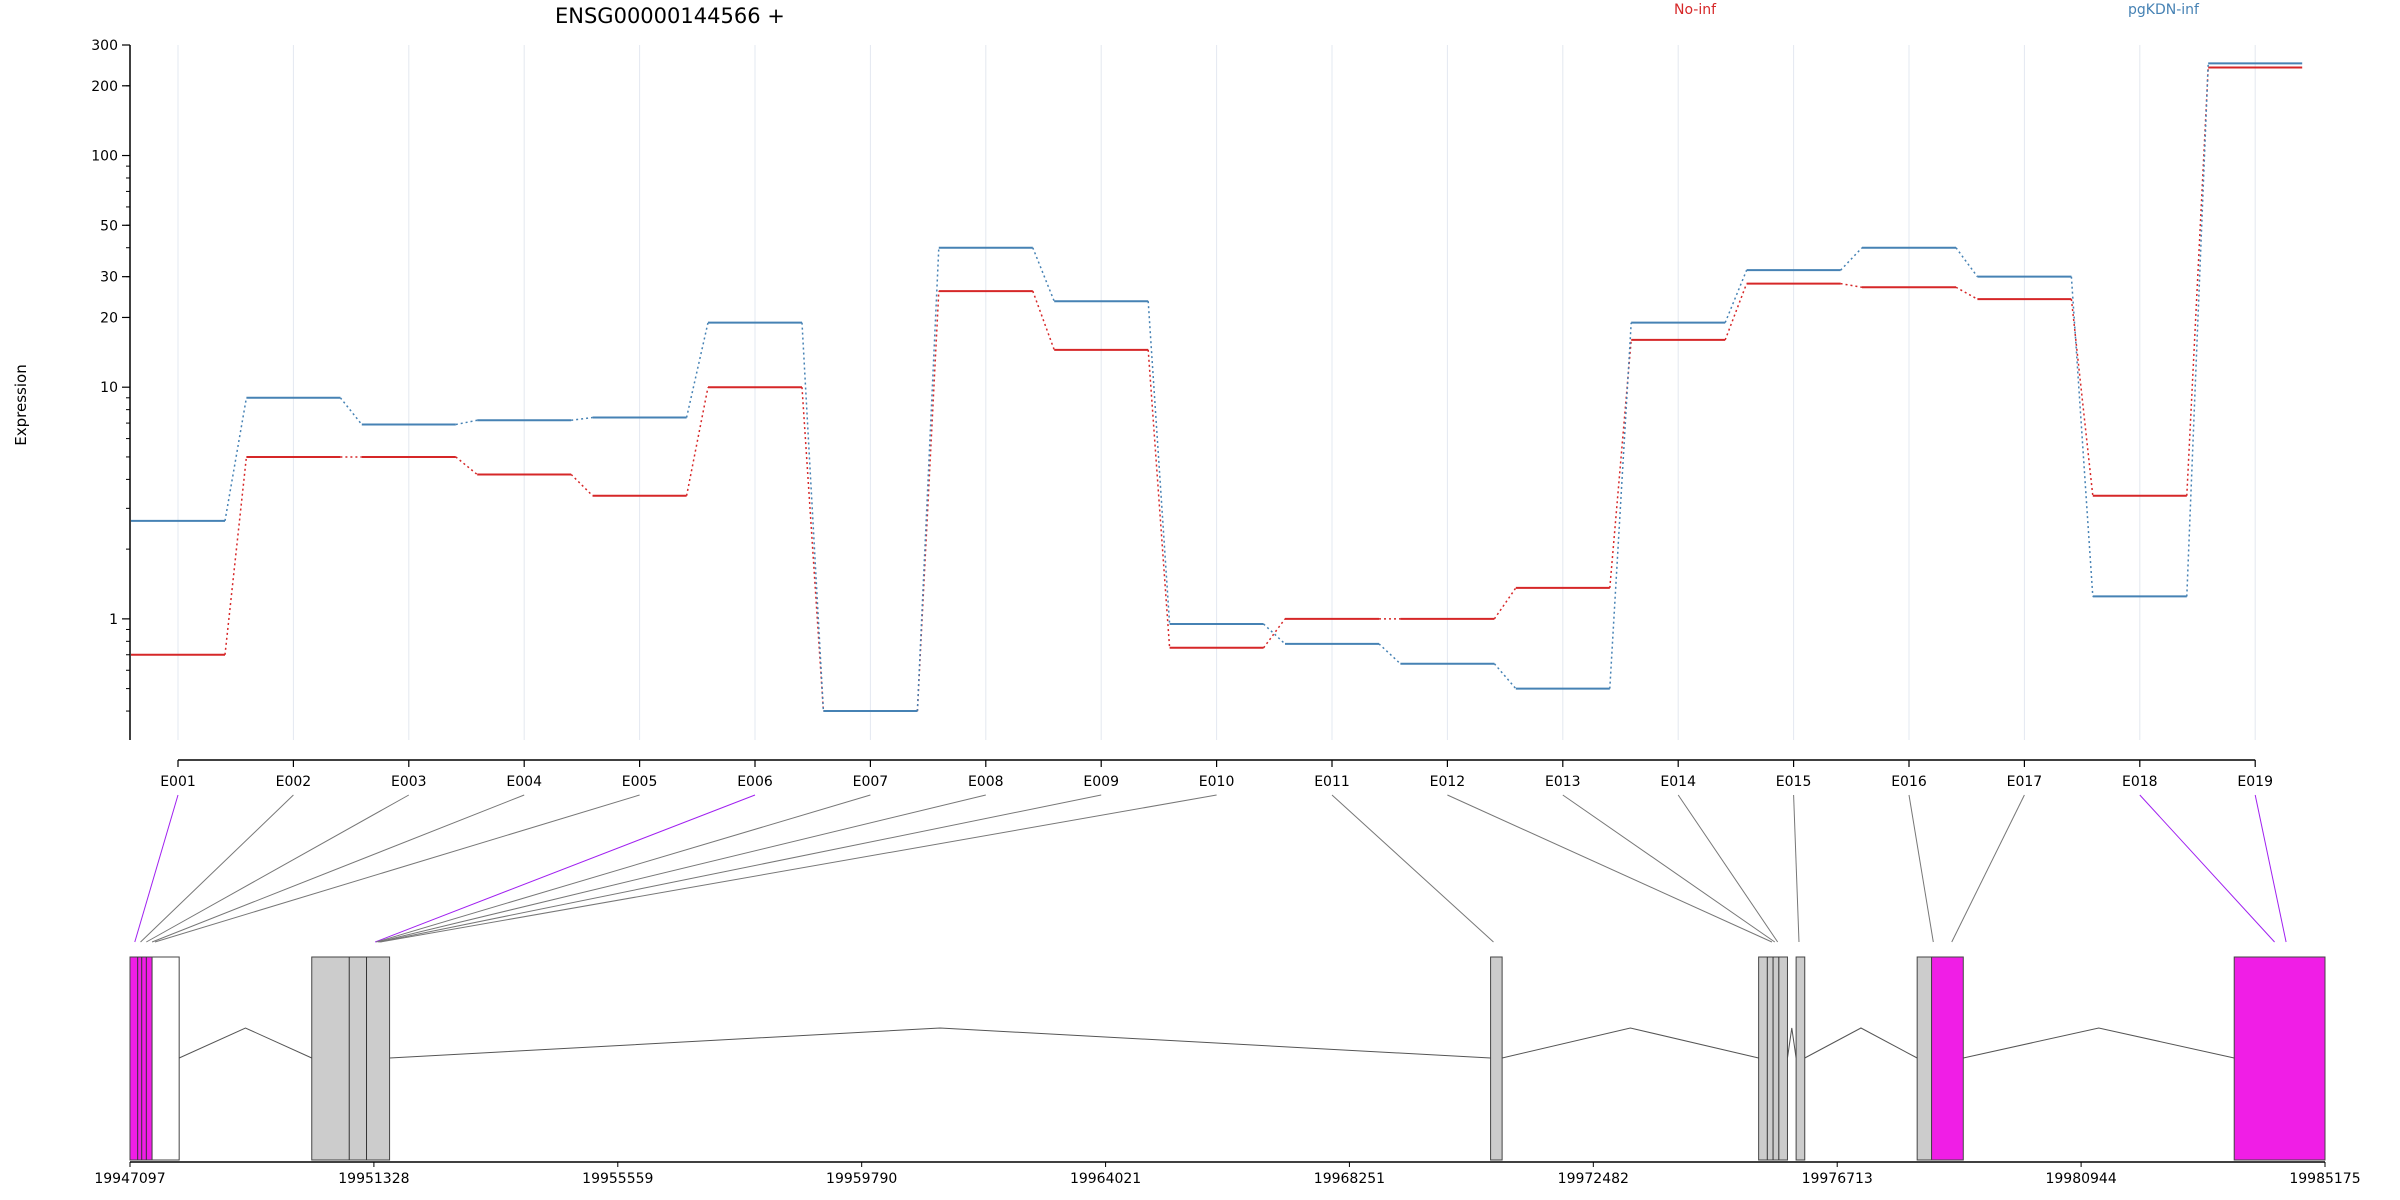 This screenshot has width=2400, height=1200. What do you see at coordinates (670, 16) in the screenshot?
I see `chart-title: ENSG00000144566 +` at bounding box center [670, 16].